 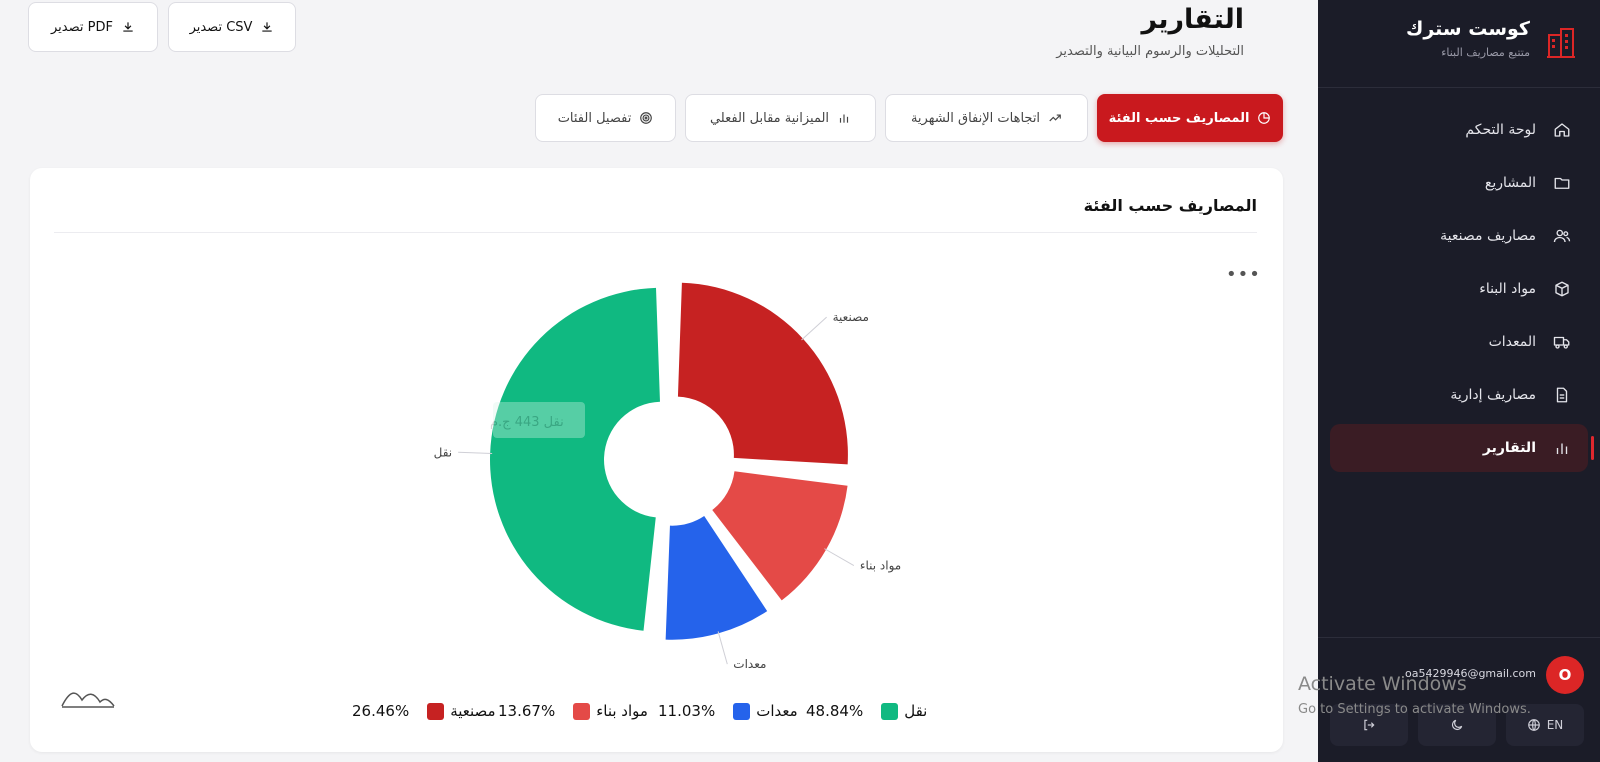 I want to click on more-options-icon: •••, so click(x=1243, y=274).